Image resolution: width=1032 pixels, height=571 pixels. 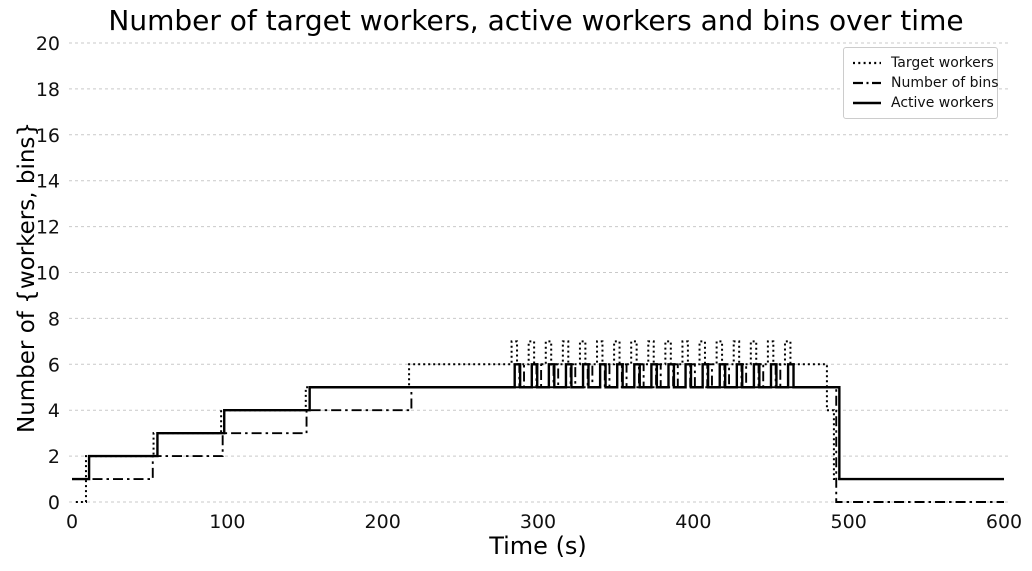 I want to click on y-tick-label: 20, so click(x=48, y=44).